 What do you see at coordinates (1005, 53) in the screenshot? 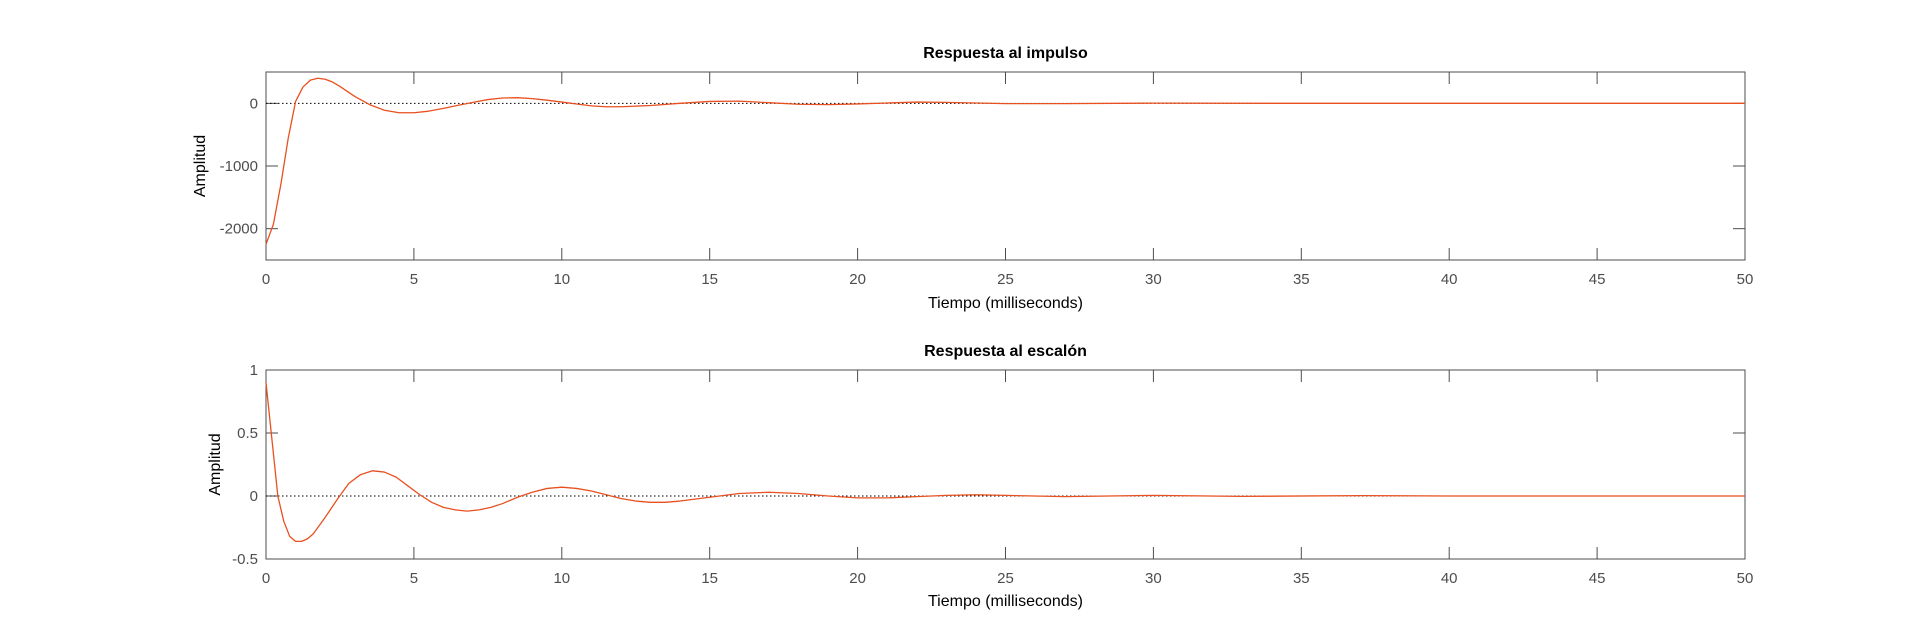
I see `chart-title: Respuesta al impulso` at bounding box center [1005, 53].